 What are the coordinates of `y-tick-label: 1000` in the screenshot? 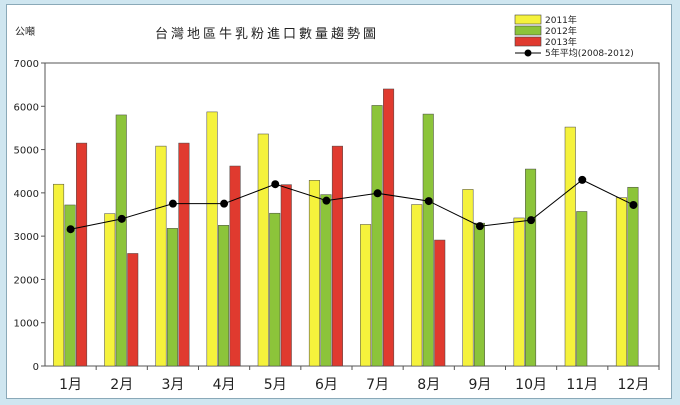 It's located at (26, 324).